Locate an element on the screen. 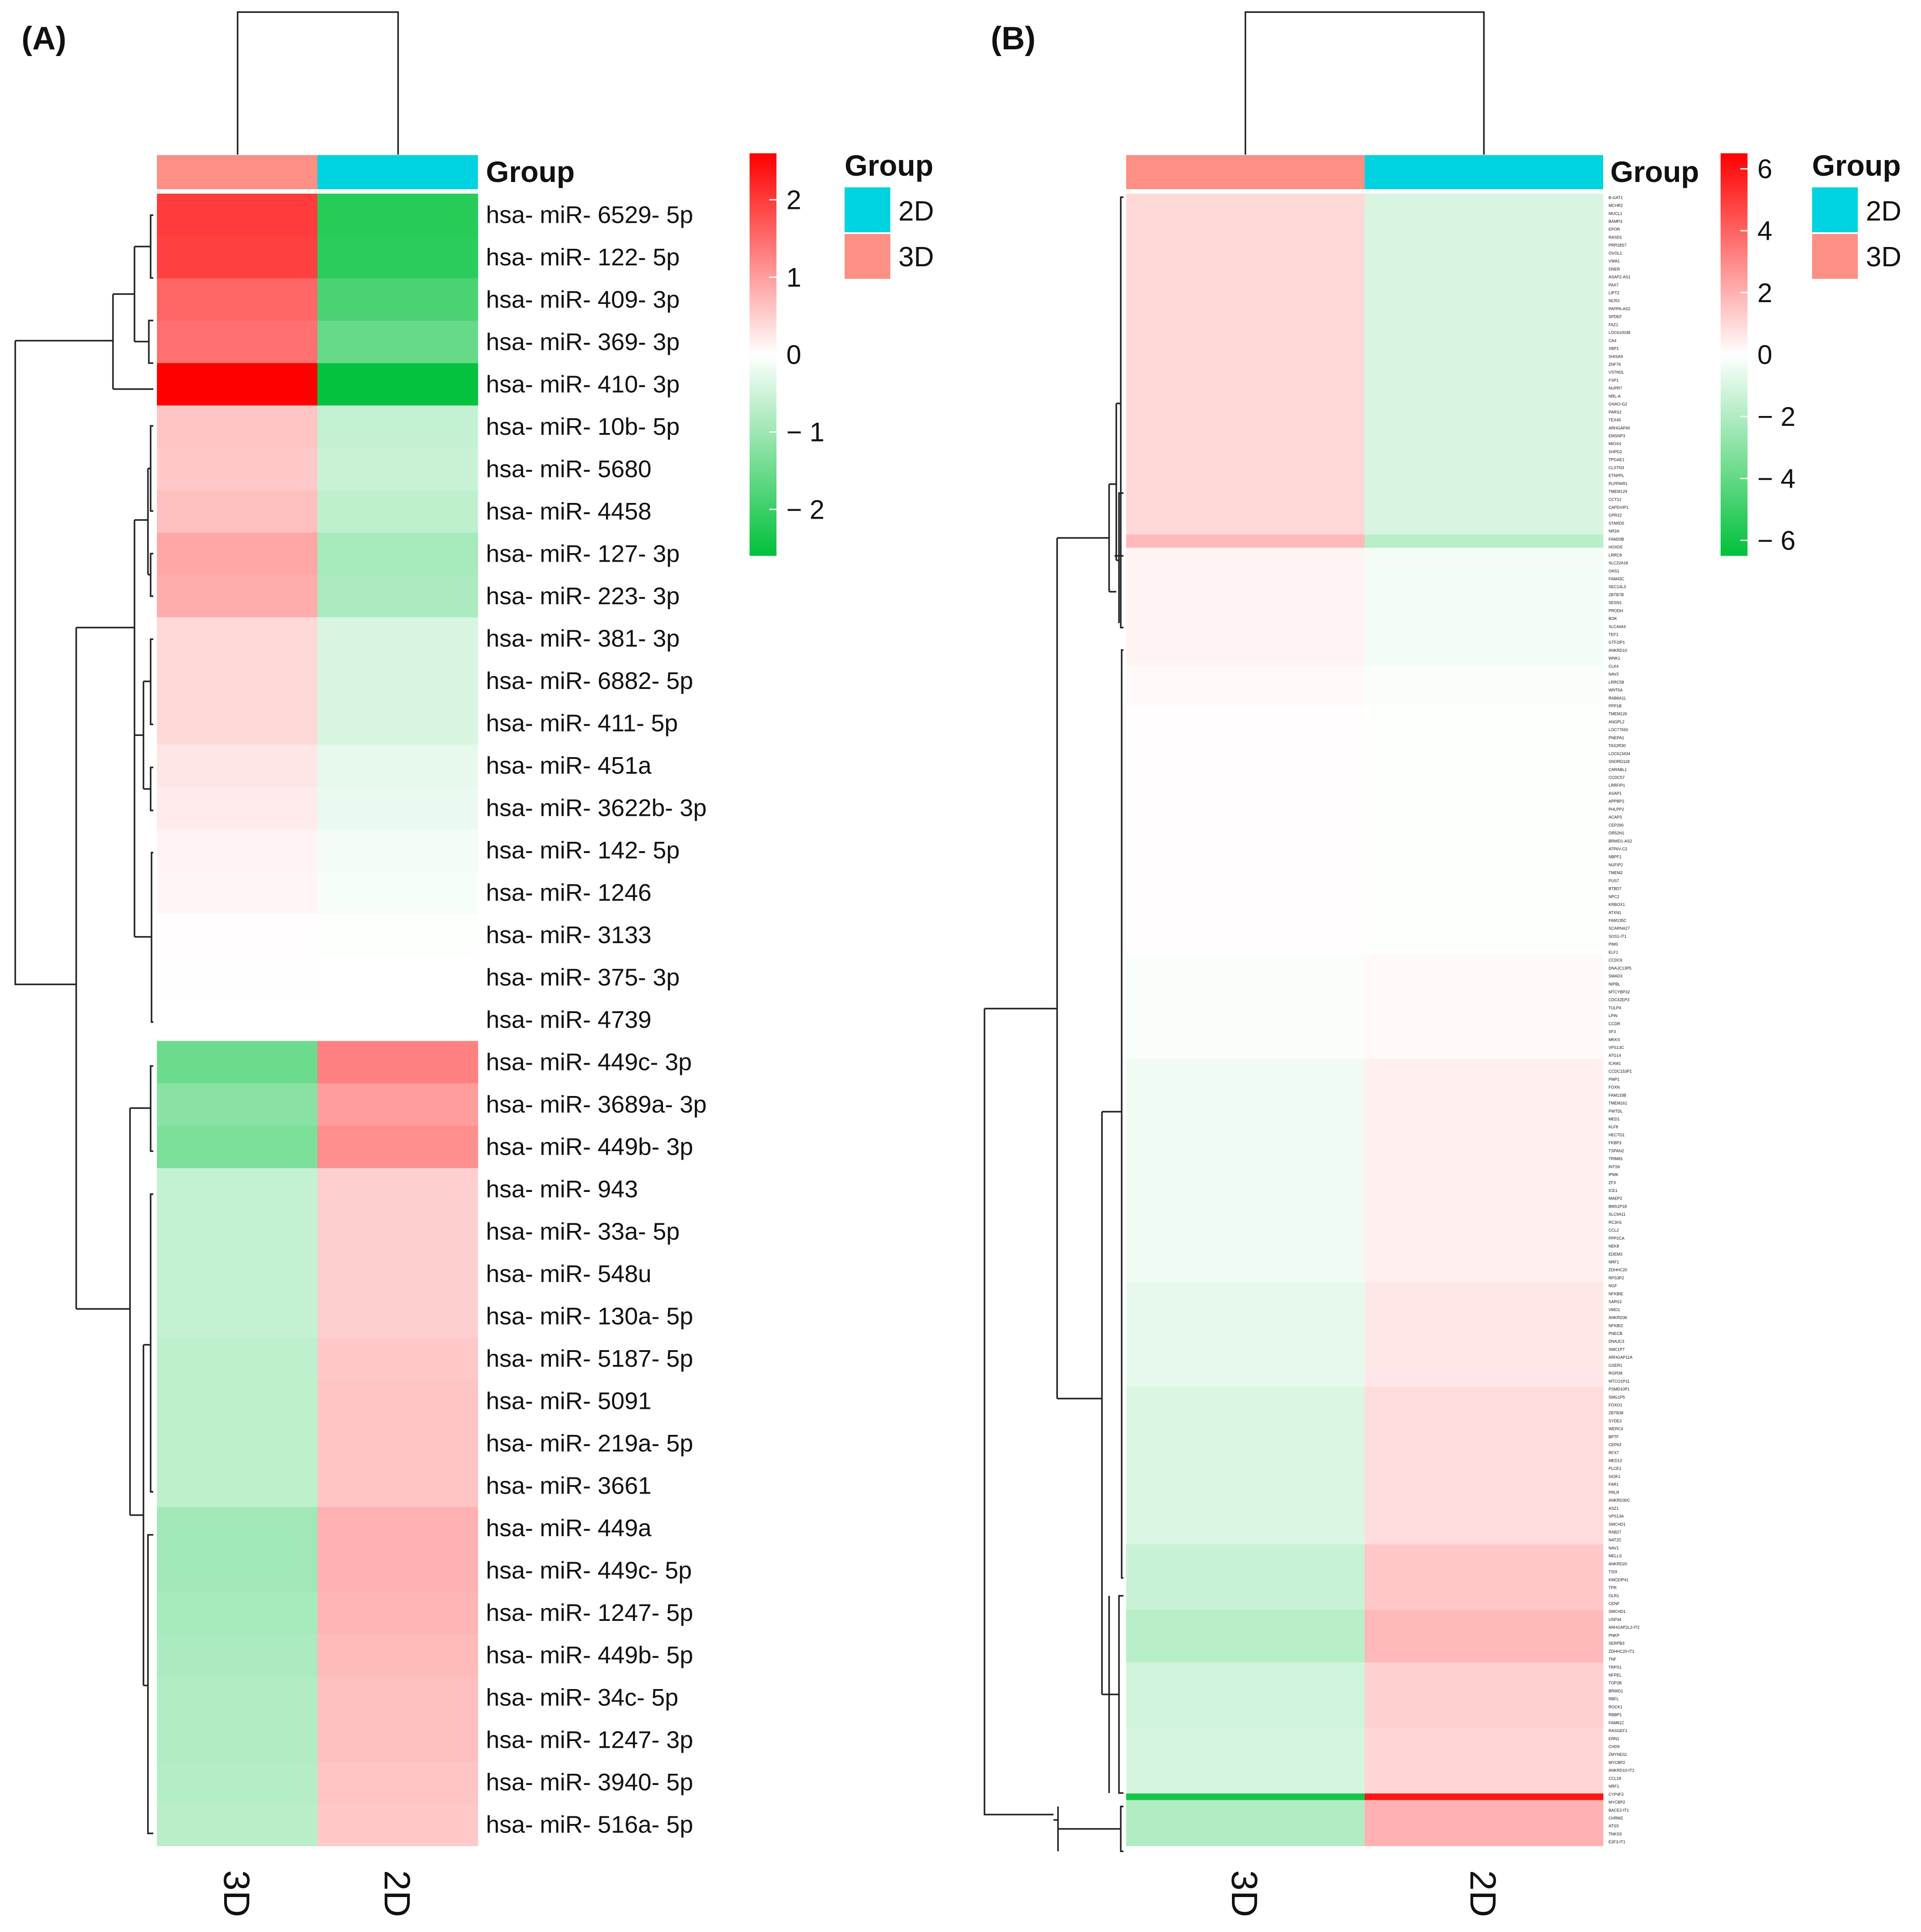 The width and height of the screenshot is (1921, 1932). row-label: BAMP3 is located at coordinates (1615, 221).